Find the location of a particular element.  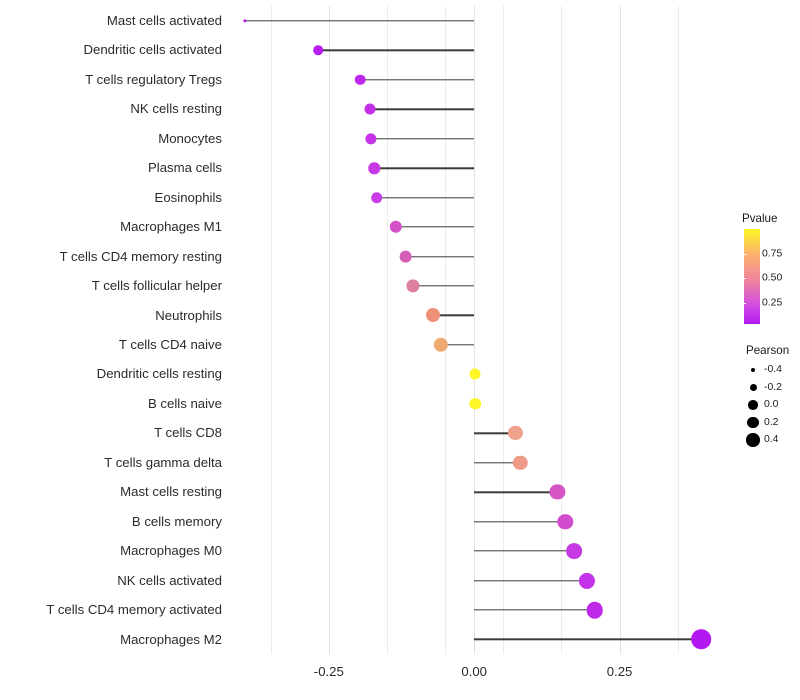

colorbar-wrap: 0.75 0.50 0.25 is located at coordinates (767, 276).